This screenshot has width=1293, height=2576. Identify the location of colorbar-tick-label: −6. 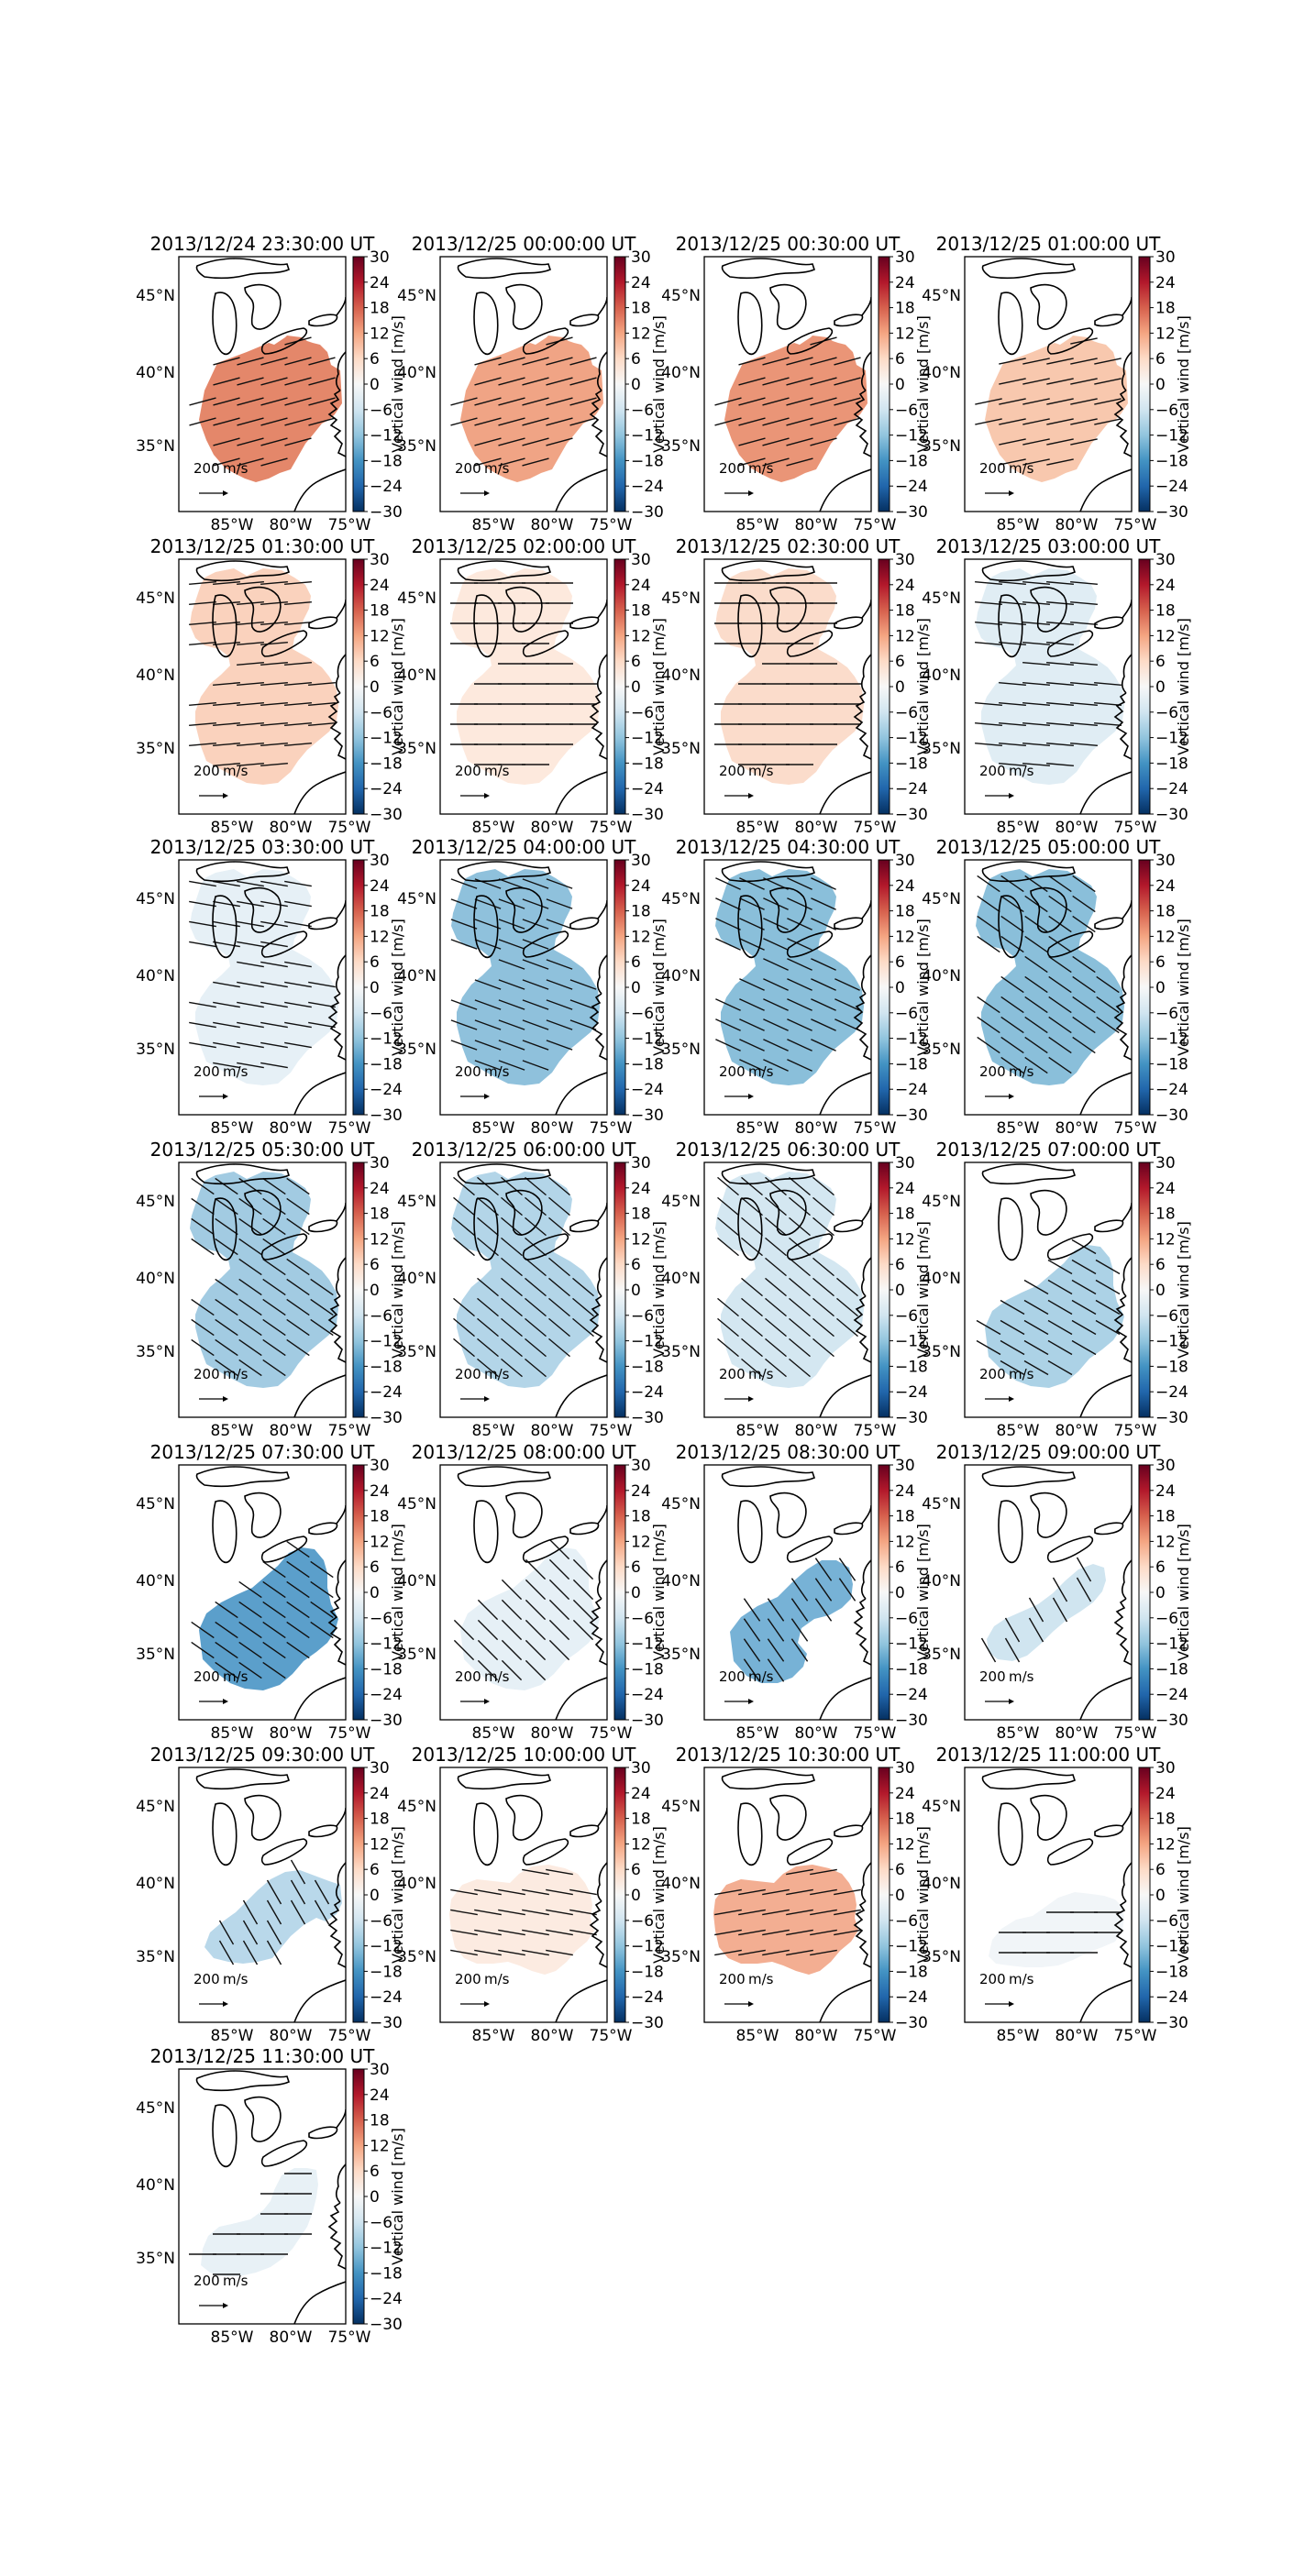
(1166, 411).